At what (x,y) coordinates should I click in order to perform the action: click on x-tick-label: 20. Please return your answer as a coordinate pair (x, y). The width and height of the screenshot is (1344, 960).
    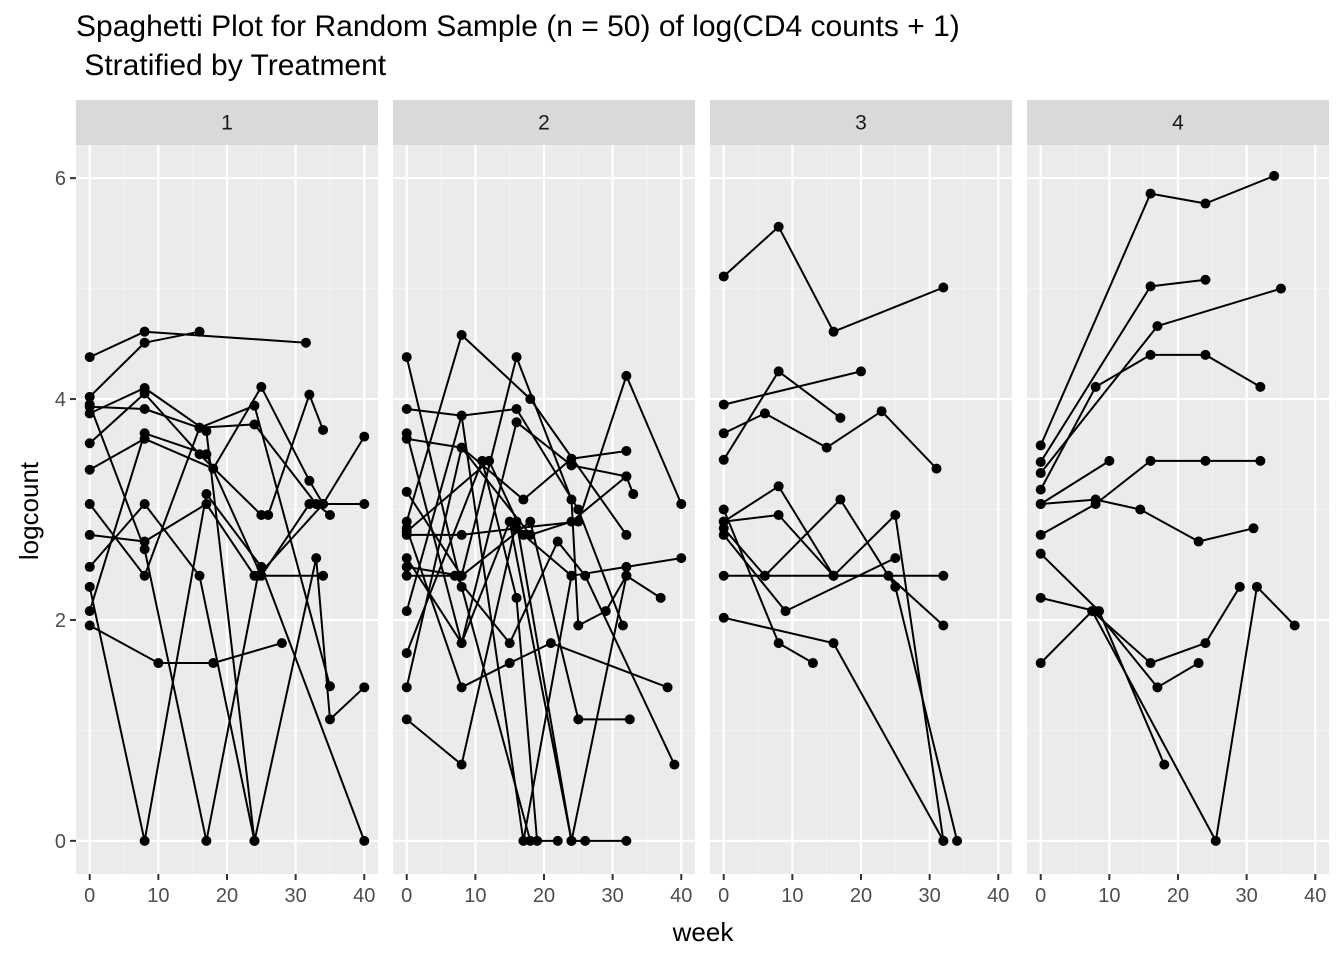
    Looking at the image, I should click on (227, 896).